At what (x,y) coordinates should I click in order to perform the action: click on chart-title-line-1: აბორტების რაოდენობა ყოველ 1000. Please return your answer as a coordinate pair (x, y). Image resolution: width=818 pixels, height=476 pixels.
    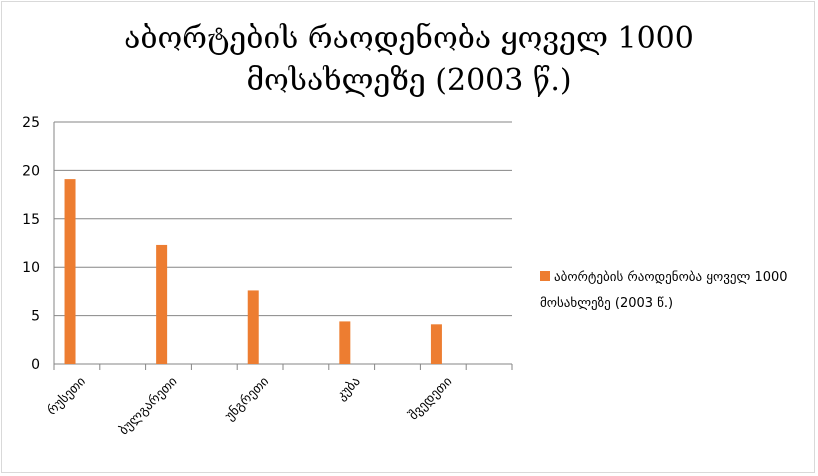
    Looking at the image, I should click on (409, 38).